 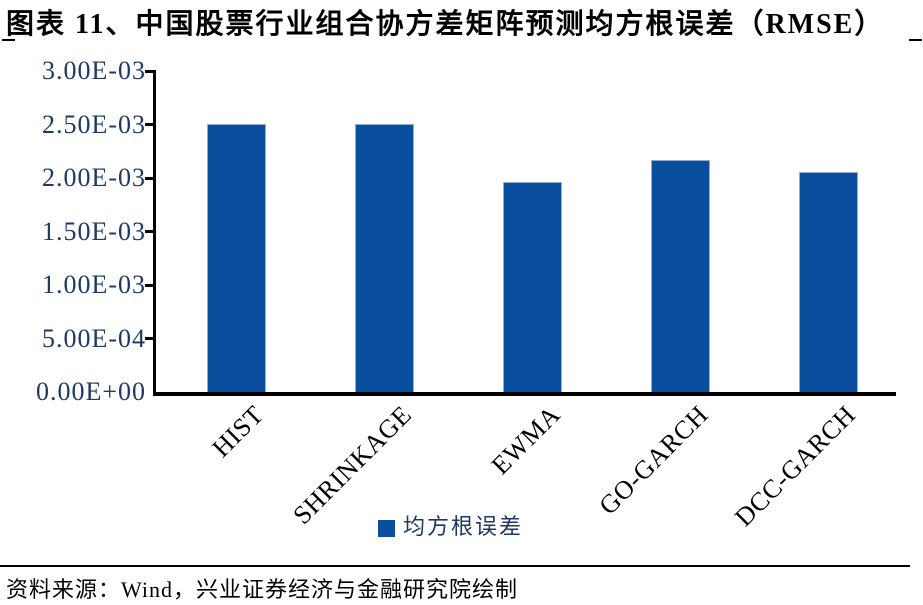 What do you see at coordinates (93, 177) in the screenshot?
I see `y-axis-tick-label: 2.00E-03` at bounding box center [93, 177].